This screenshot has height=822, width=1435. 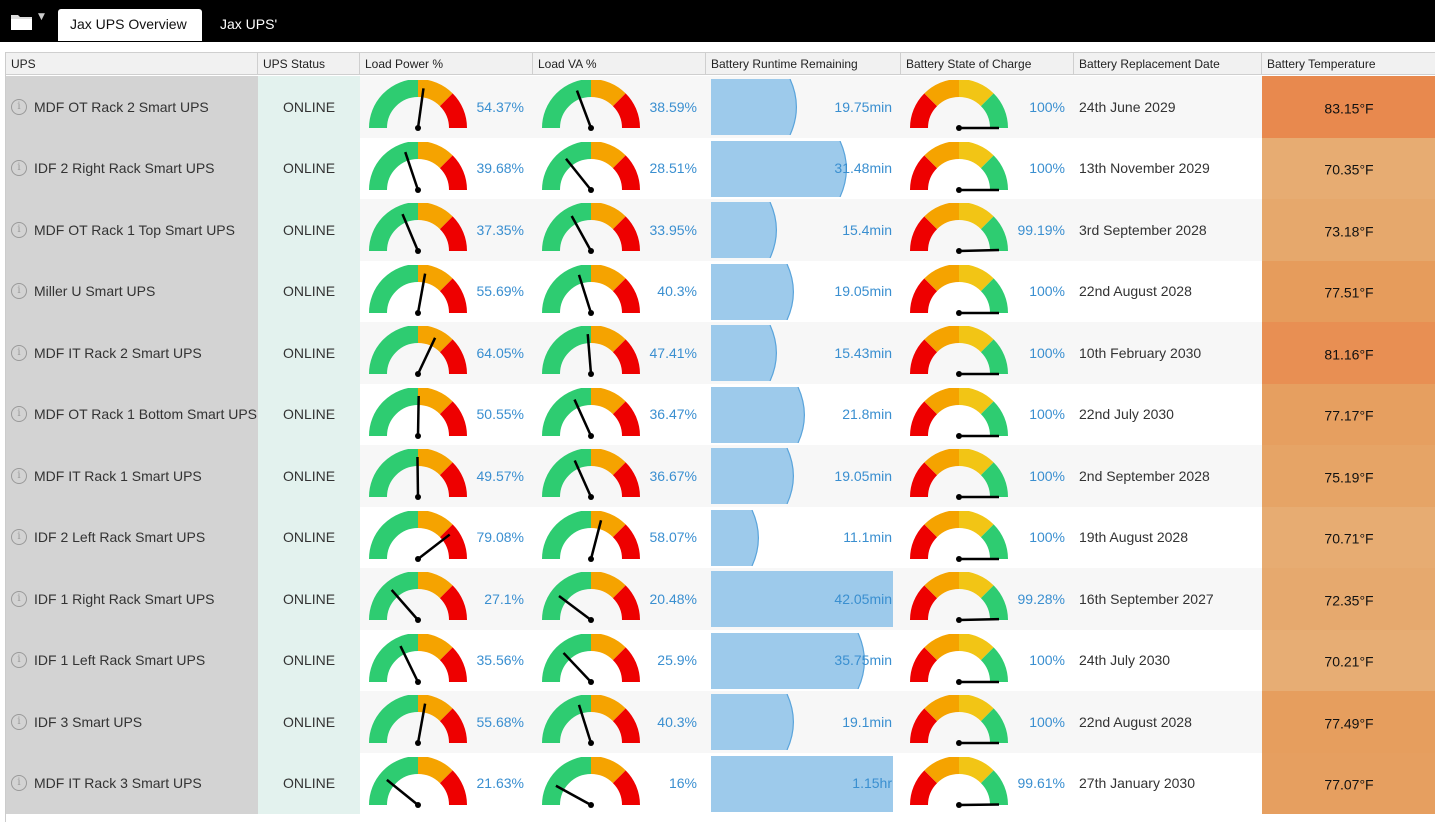 What do you see at coordinates (130, 25) in the screenshot?
I see `tab-jax-ups-overview: Jax UPS Overview` at bounding box center [130, 25].